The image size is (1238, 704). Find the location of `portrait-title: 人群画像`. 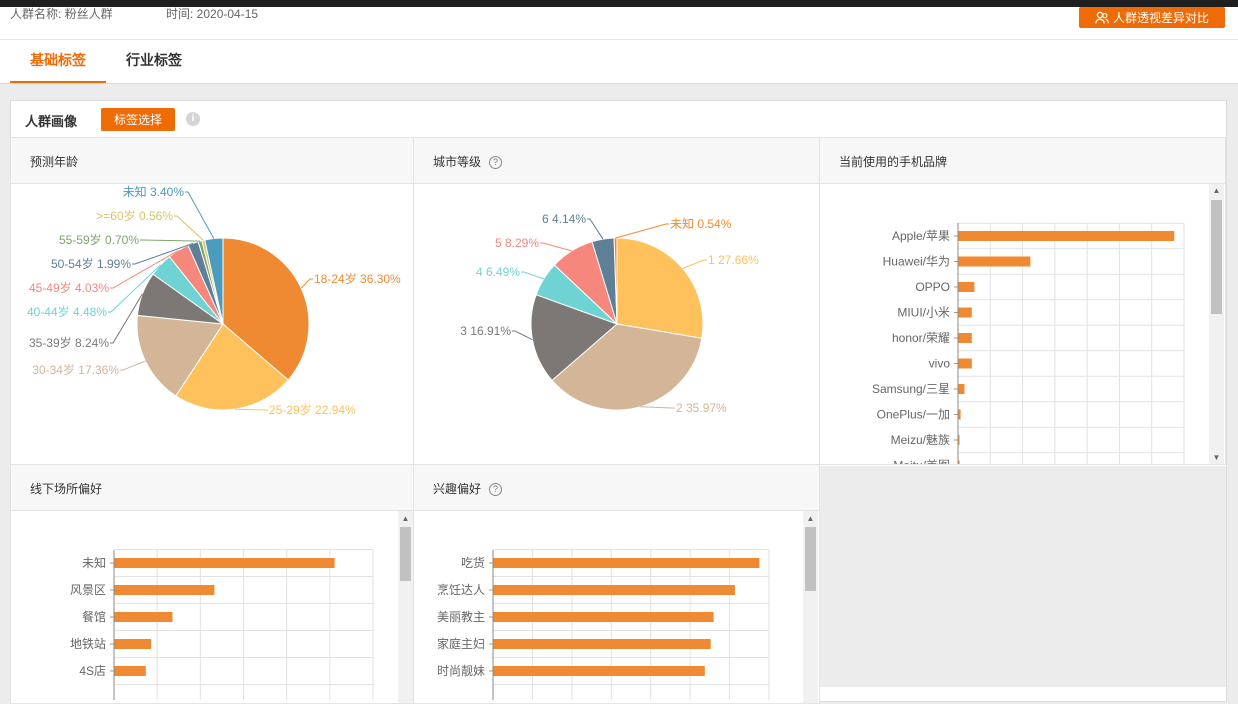

portrait-title: 人群画像 is located at coordinates (51, 121).